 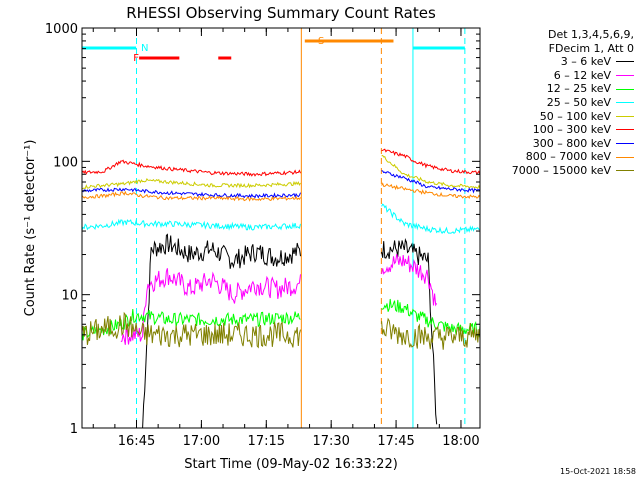 I want to click on legend-label: 50 – 100 keV, so click(x=575, y=116).